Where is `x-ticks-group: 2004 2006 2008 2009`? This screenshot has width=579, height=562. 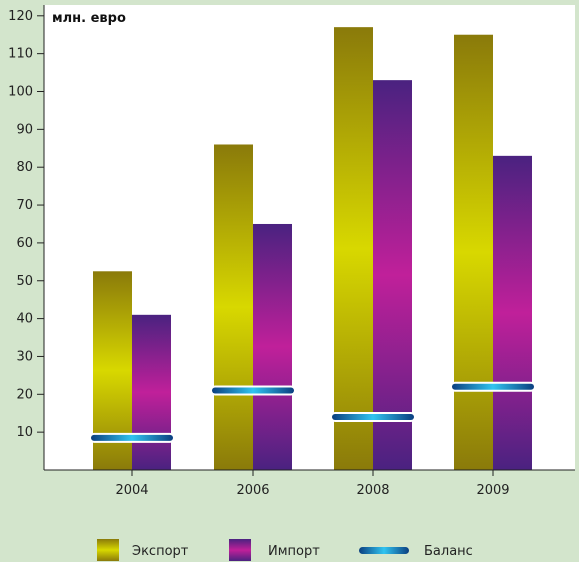
x-ticks-group: 2004 2006 2008 2009 is located at coordinates (312, 484).